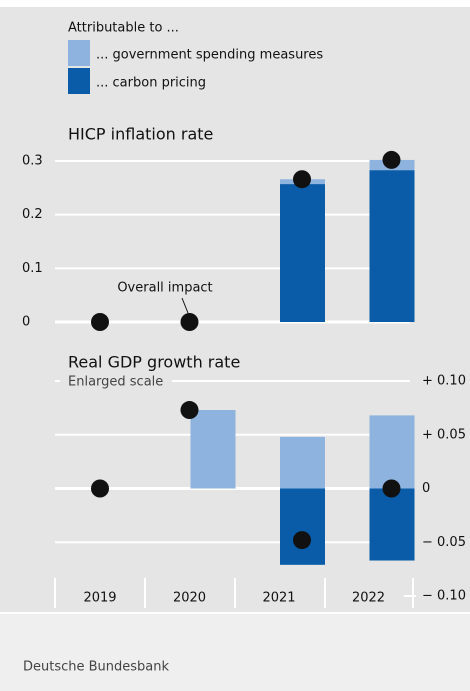 Image resolution: width=470 pixels, height=691 pixels. I want to click on chart-title: HICP inflation rate, so click(140, 134).